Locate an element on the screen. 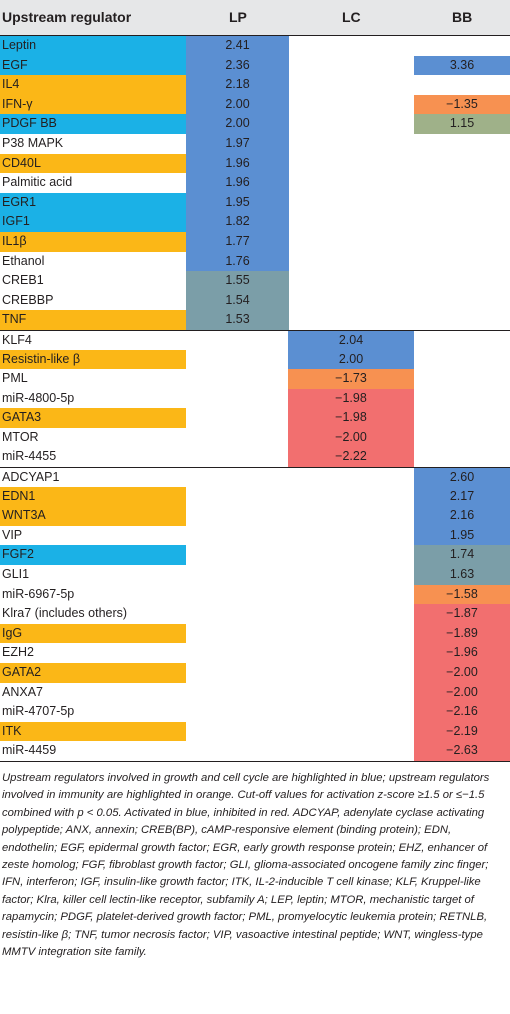 The width and height of the screenshot is (510, 1014). regulator-name: EZH2 is located at coordinates (18, 652).